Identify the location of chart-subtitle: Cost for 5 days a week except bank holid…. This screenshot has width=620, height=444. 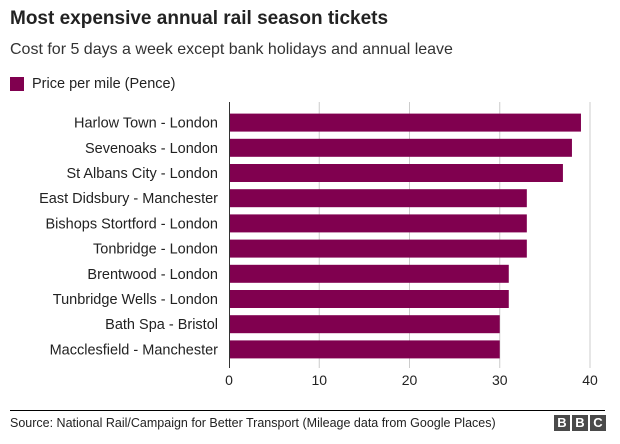
(231, 49).